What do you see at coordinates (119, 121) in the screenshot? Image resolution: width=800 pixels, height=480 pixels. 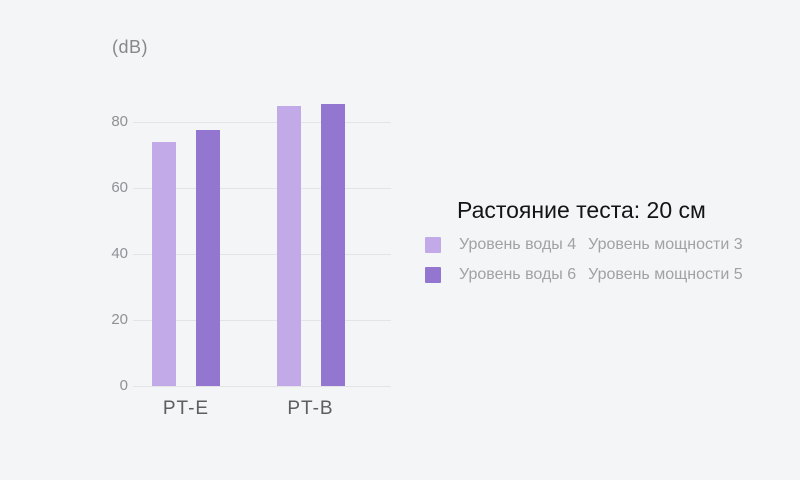 I see `y-axis-tick-label: 80` at bounding box center [119, 121].